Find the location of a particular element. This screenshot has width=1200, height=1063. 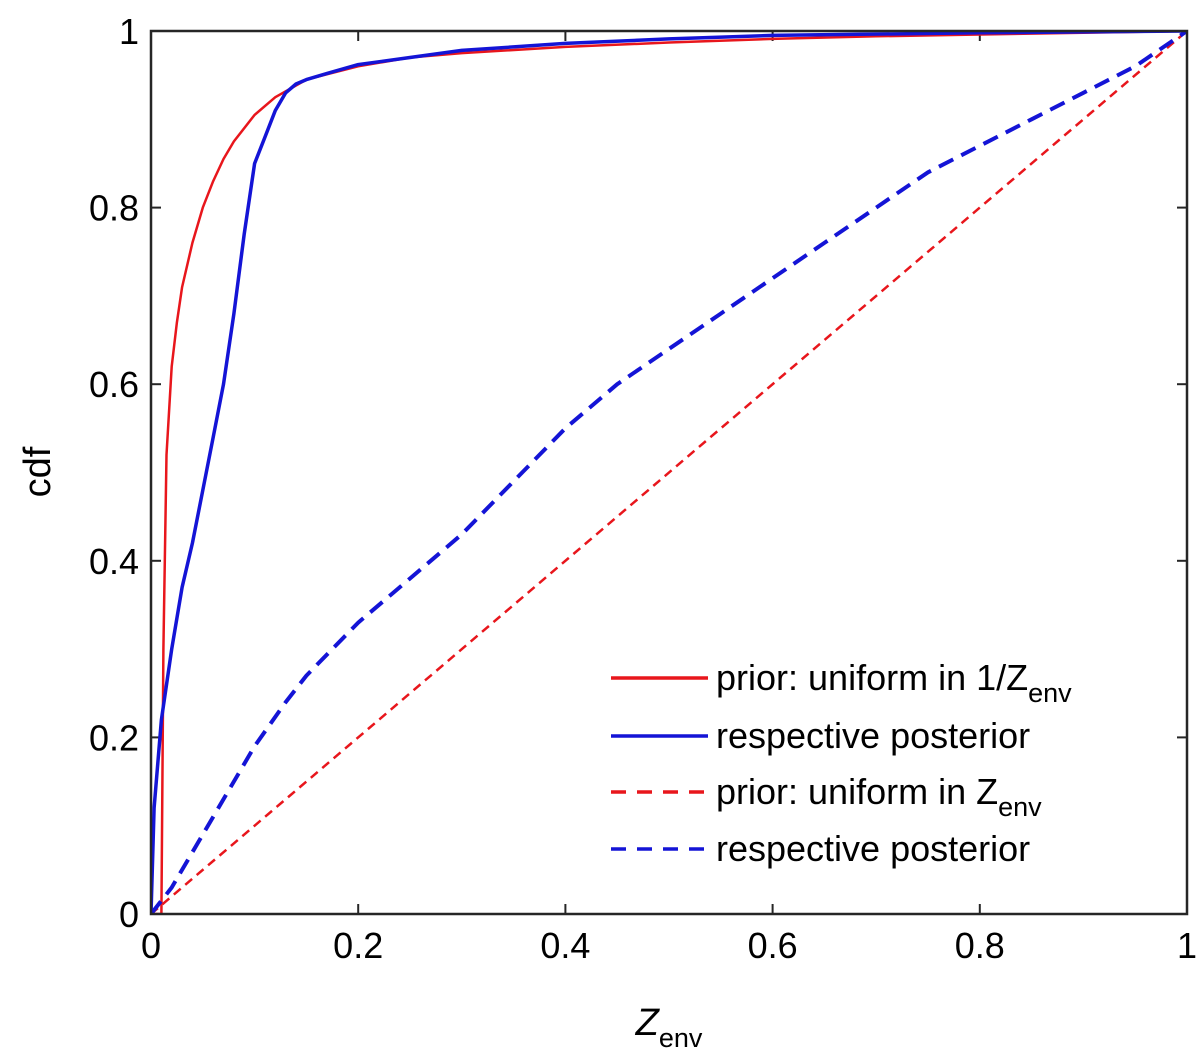

legend-label-1: prior: uniform in 1/Zenv is located at coordinates (894, 682).